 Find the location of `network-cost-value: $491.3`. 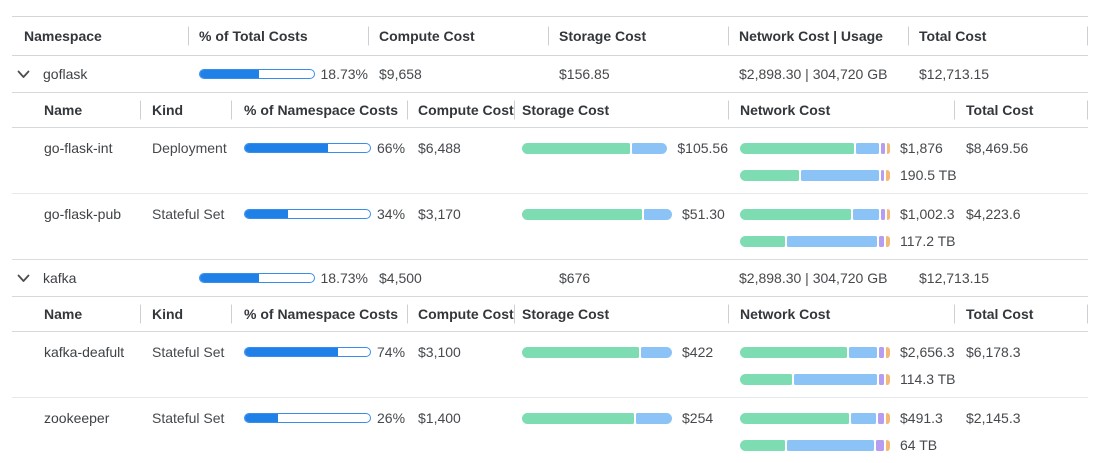

network-cost-value: $491.3 is located at coordinates (921, 418).